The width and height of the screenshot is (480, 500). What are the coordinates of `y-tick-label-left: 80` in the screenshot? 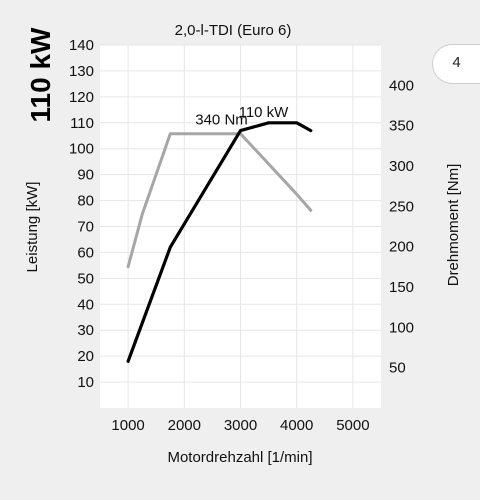 It's located at (85, 201).